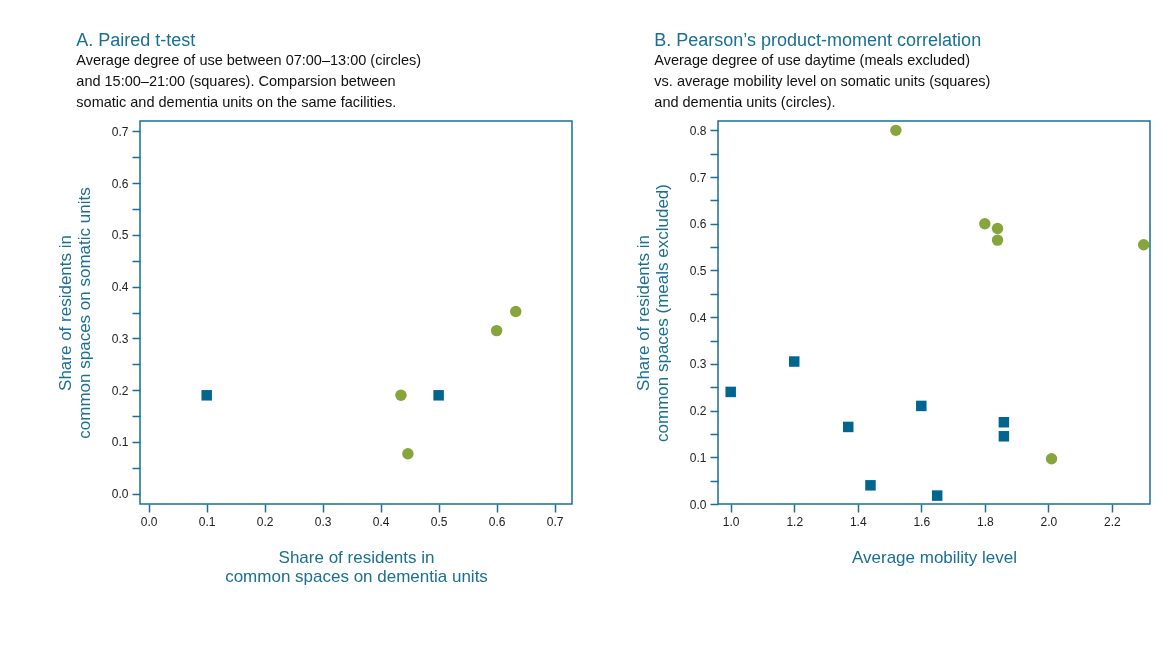 The image size is (1172, 657). I want to click on chart-subtitle: Average degree of use daytime (meals excluded) vs. average mobility level on somatic units (squares) and dementia units (circles)., so click(822, 80).